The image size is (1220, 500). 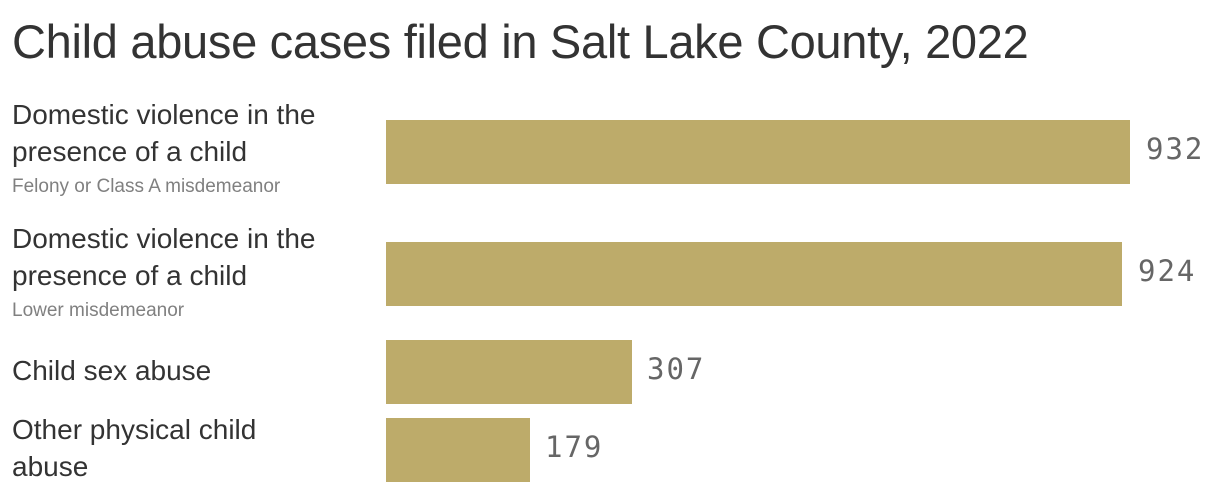 I want to click on bar-value: 932, so click(x=1175, y=149).